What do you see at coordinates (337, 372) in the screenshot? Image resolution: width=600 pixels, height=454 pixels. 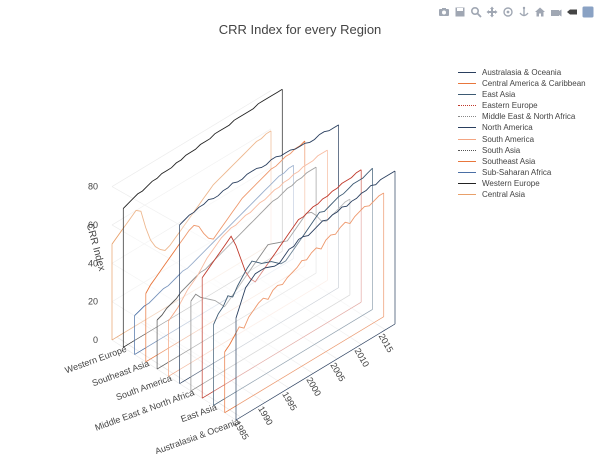 I see `x-tick-label: 2005` at bounding box center [337, 372].